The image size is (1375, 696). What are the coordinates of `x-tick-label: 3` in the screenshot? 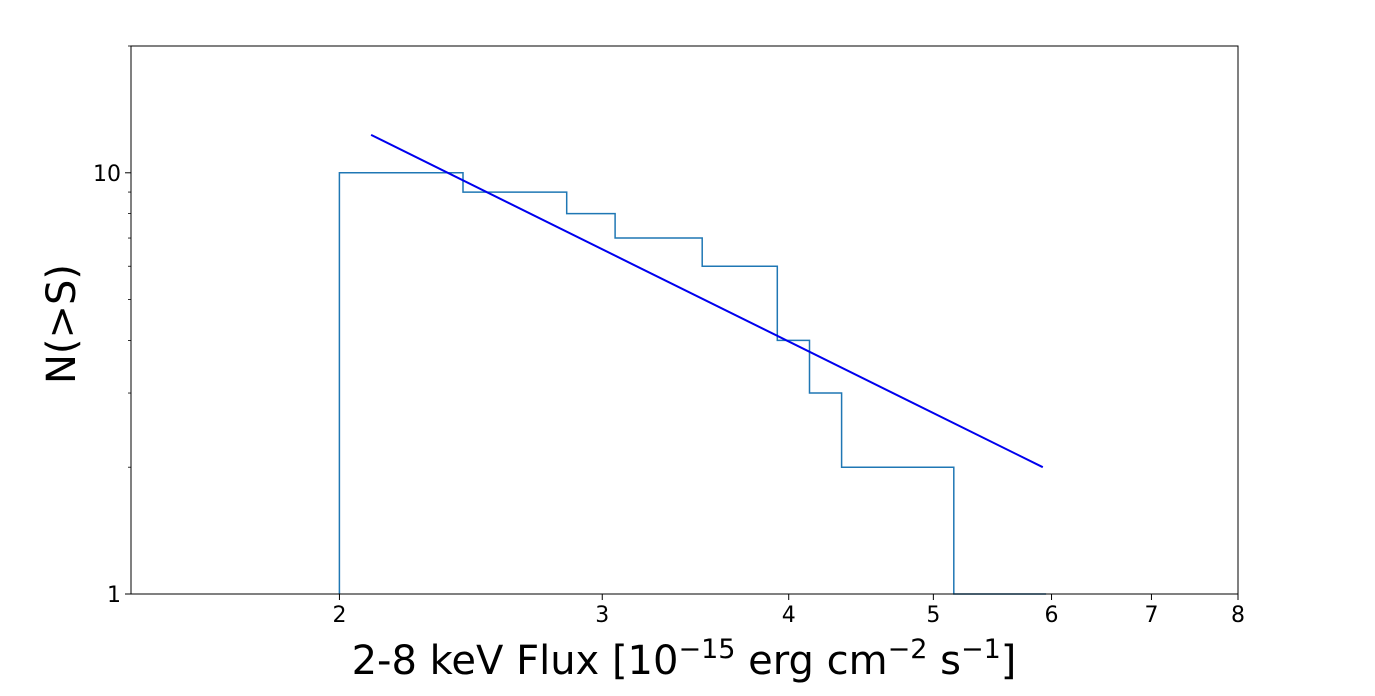 It's located at (602, 615).